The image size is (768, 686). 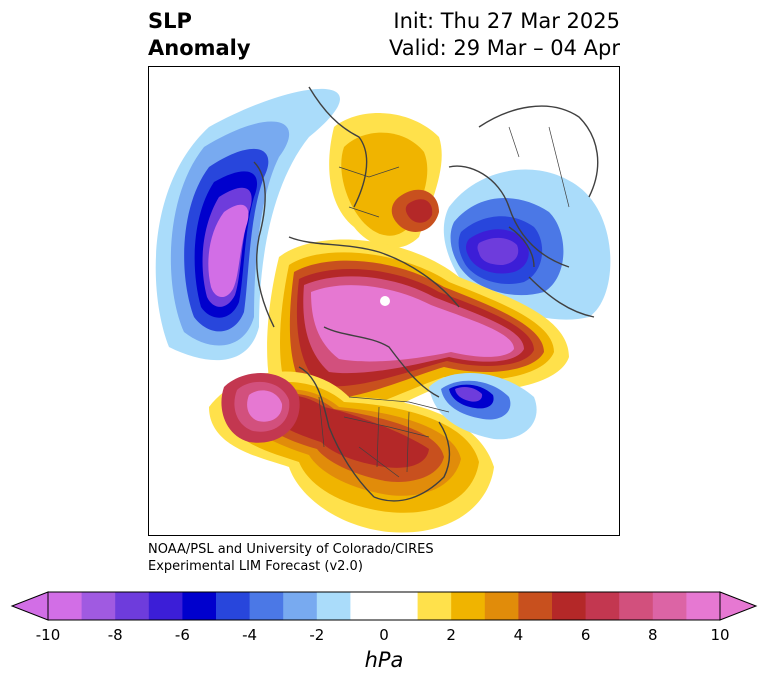 What do you see at coordinates (255, 566) in the screenshot?
I see `credit-line-product: Experimental LIM Forecast (v2.0)` at bounding box center [255, 566].